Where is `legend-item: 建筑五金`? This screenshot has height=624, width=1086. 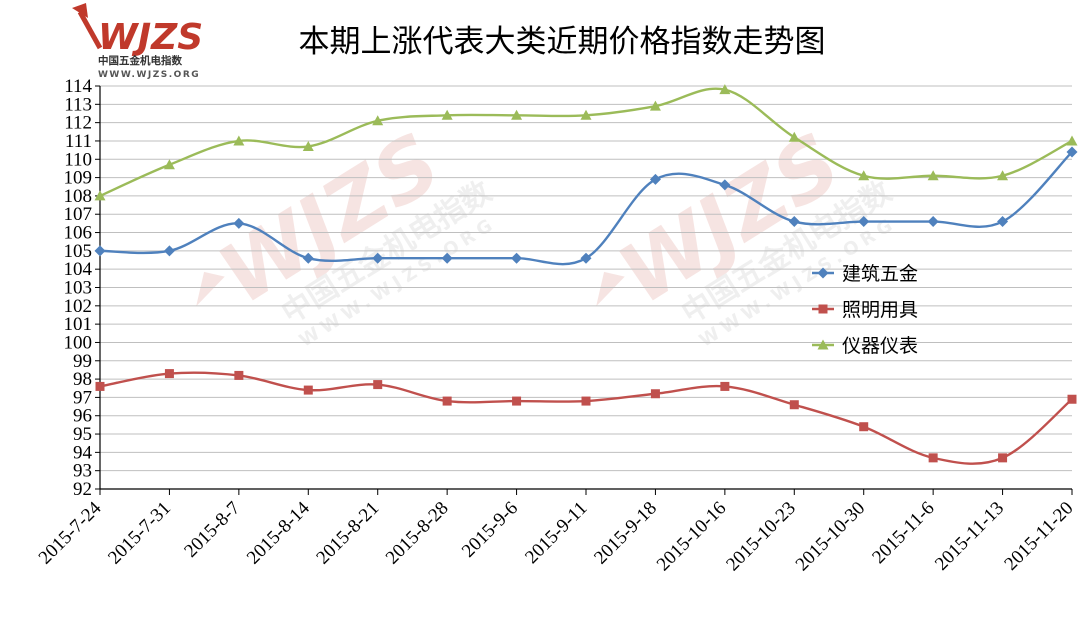
legend-item: 建筑五金 is located at coordinates (865, 274).